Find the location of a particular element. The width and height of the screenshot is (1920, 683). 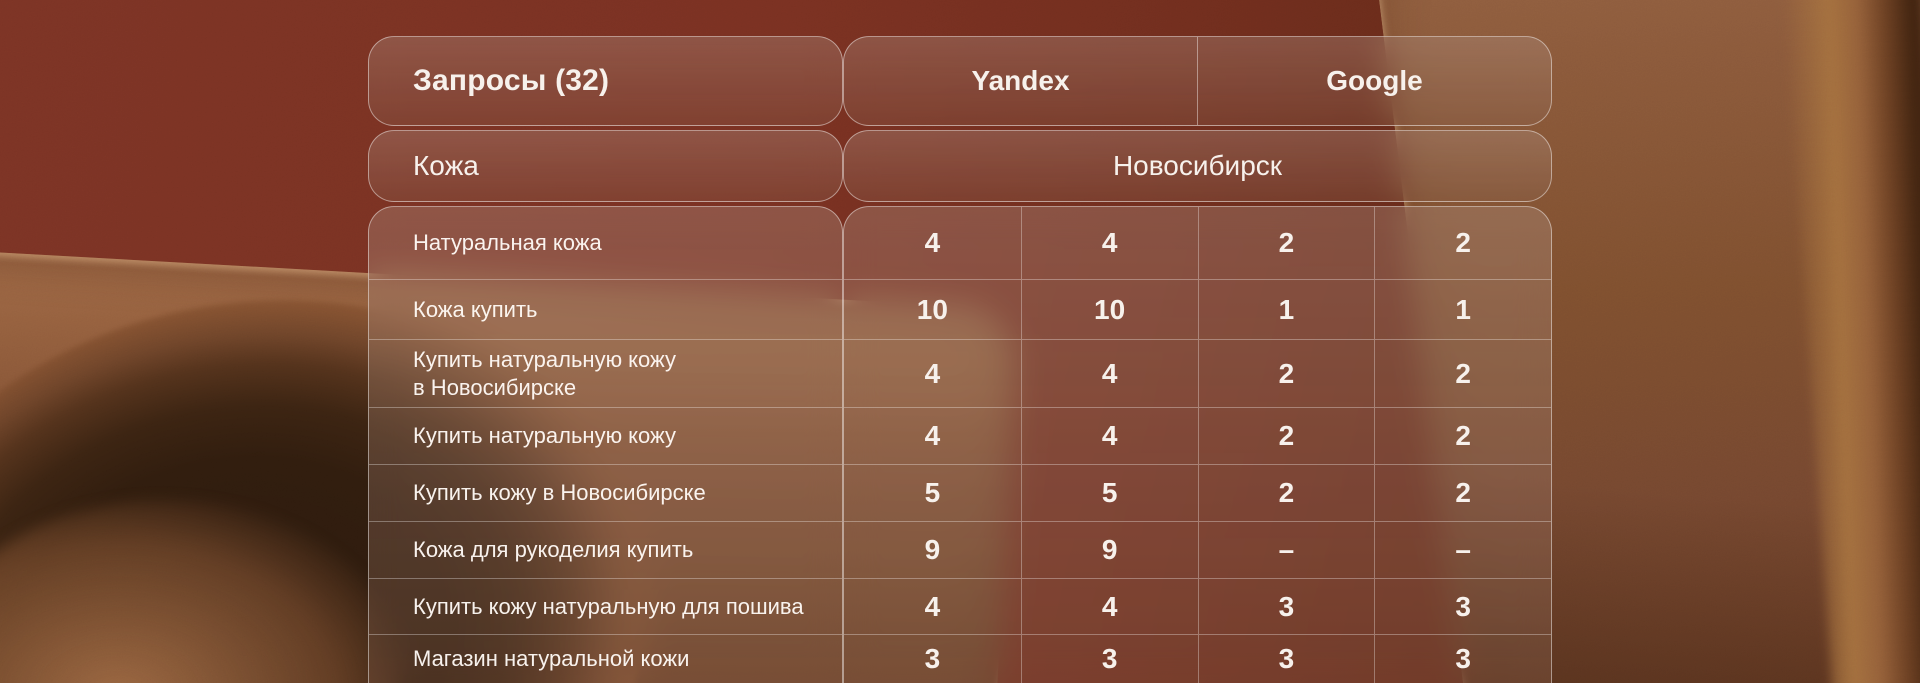

region-label: Новосибирск is located at coordinates (1197, 165).